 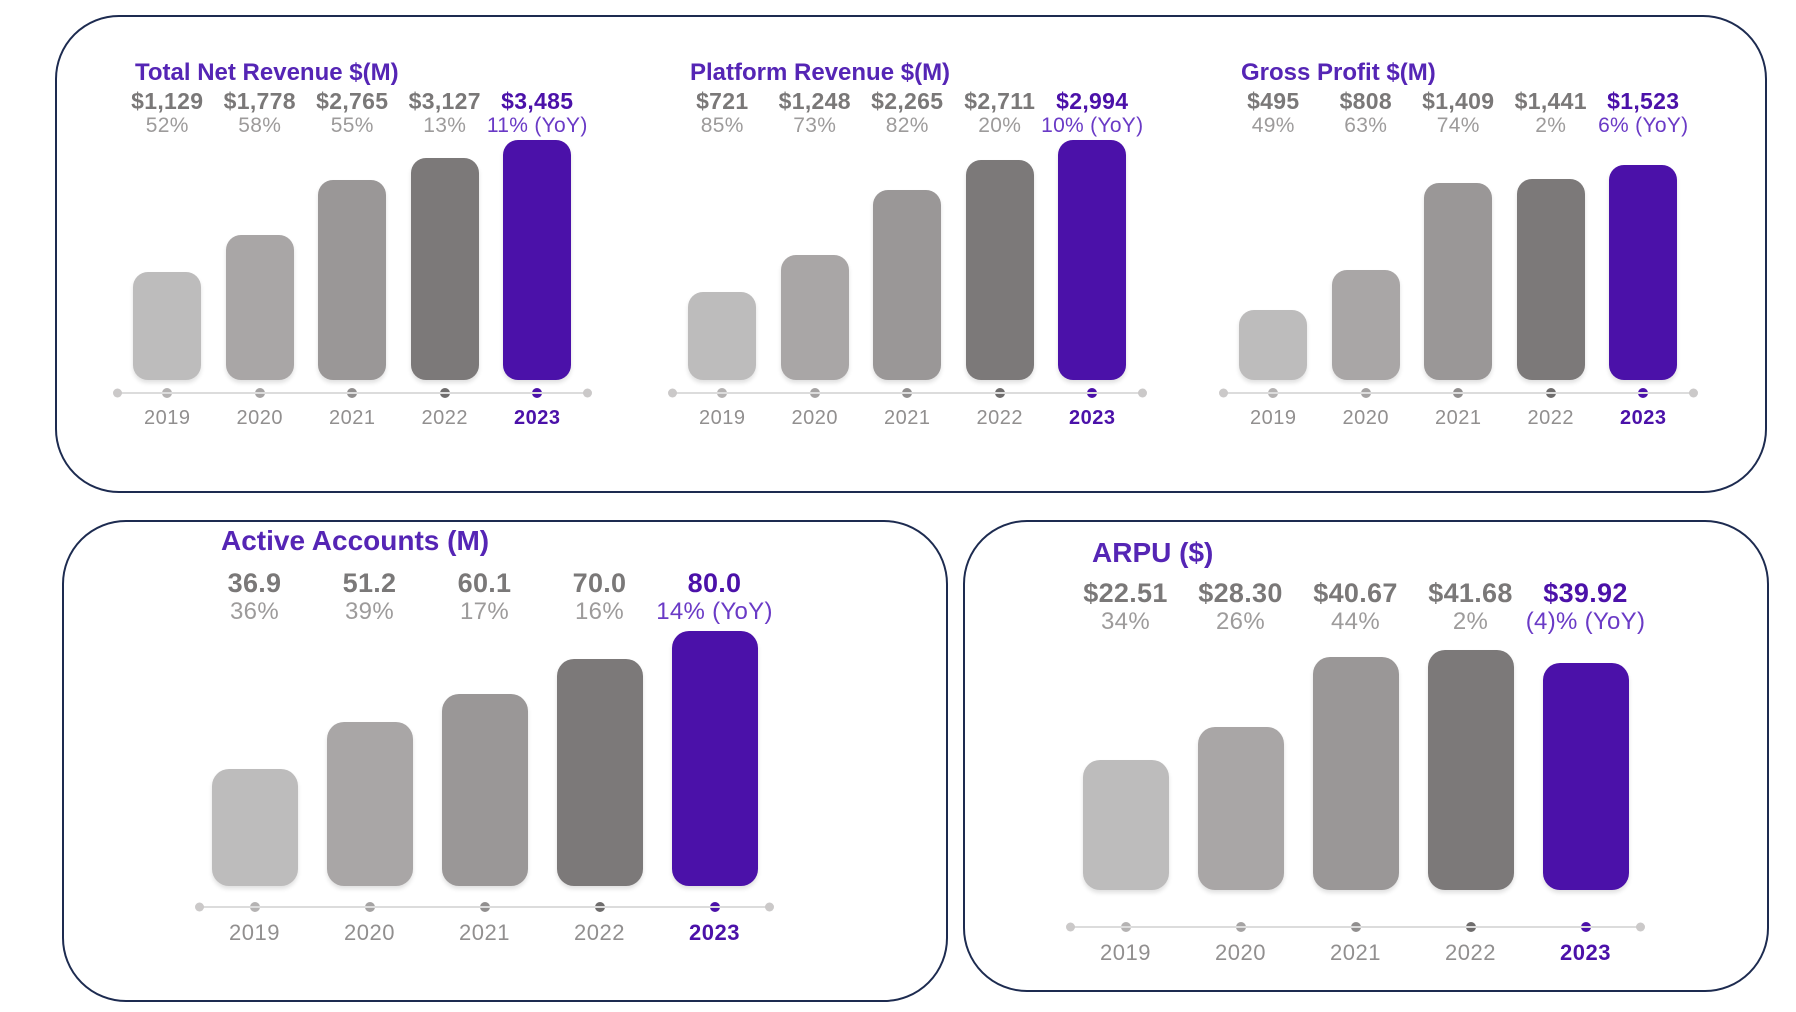 What do you see at coordinates (444, 100) in the screenshot?
I see `value-label-2022: $3,127` at bounding box center [444, 100].